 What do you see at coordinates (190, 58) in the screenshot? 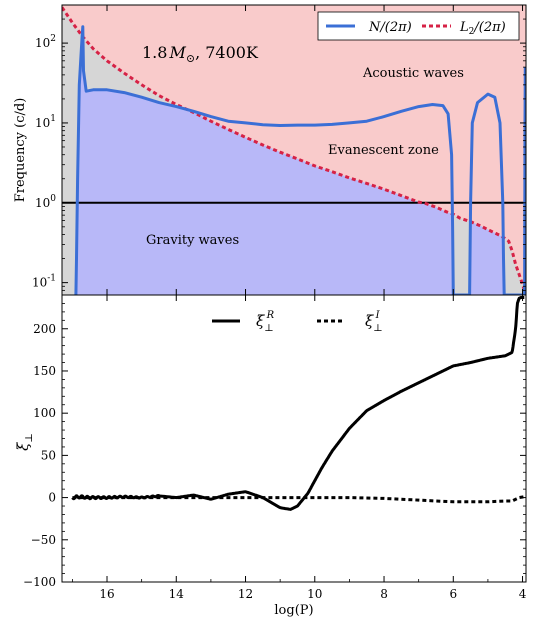
I see `star-mass-subscript: ⊙` at bounding box center [190, 58].